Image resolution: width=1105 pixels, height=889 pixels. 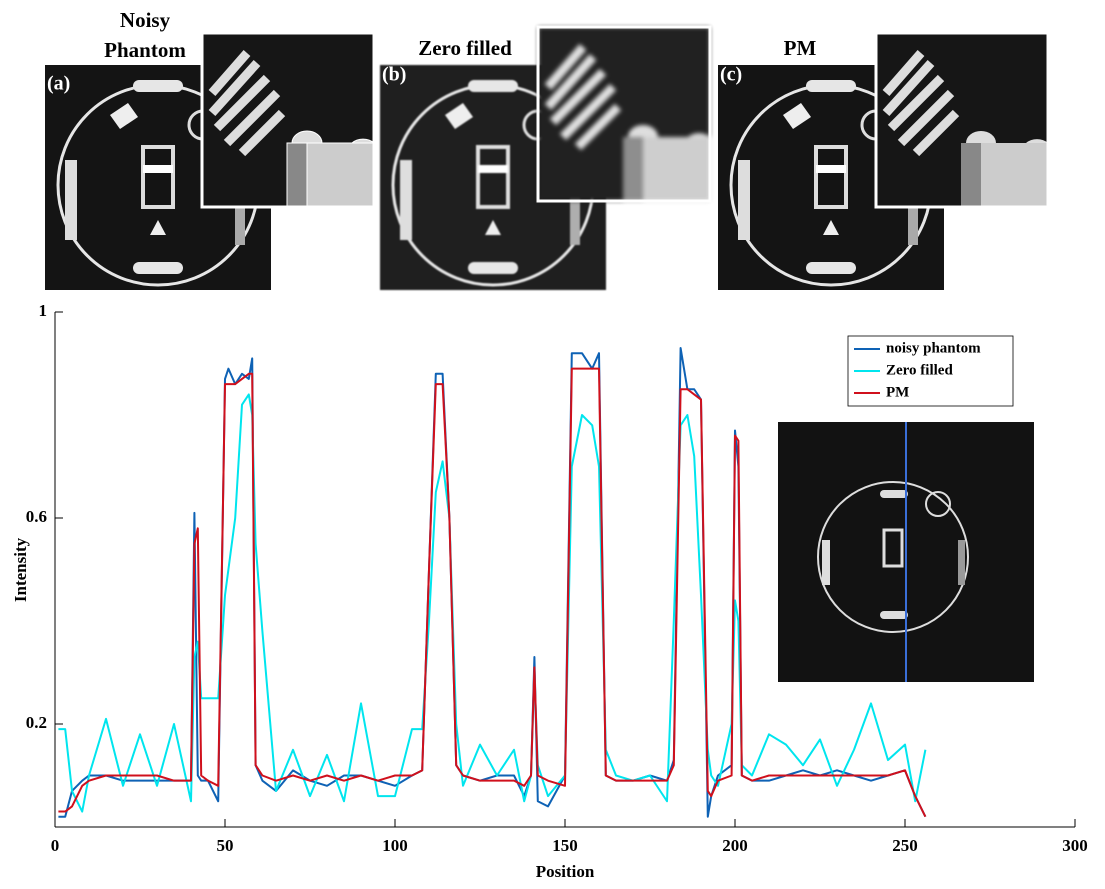 What do you see at coordinates (544, 159) in the screenshot?
I see `panel-b: (b)` at bounding box center [544, 159].